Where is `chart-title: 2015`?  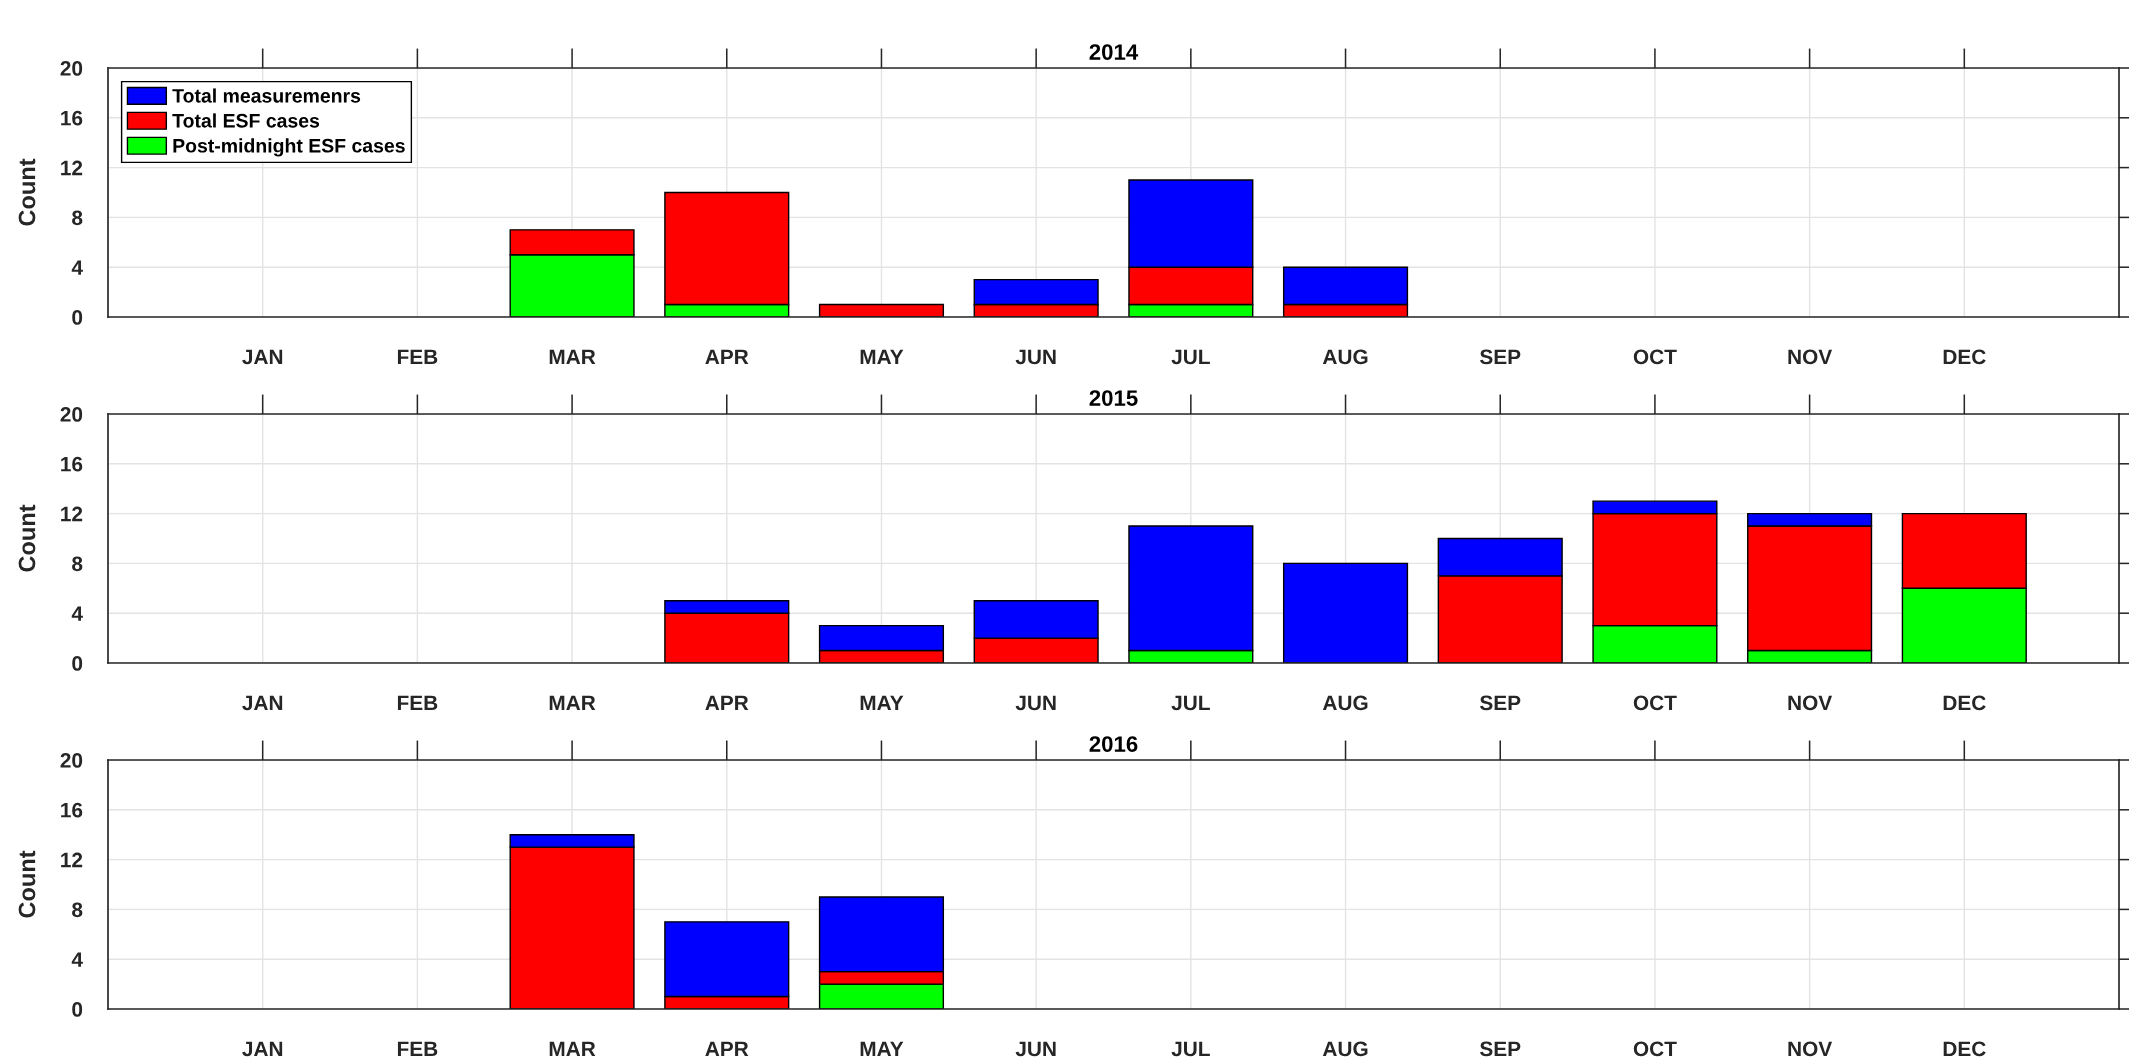
chart-title: 2015 is located at coordinates (1113, 398).